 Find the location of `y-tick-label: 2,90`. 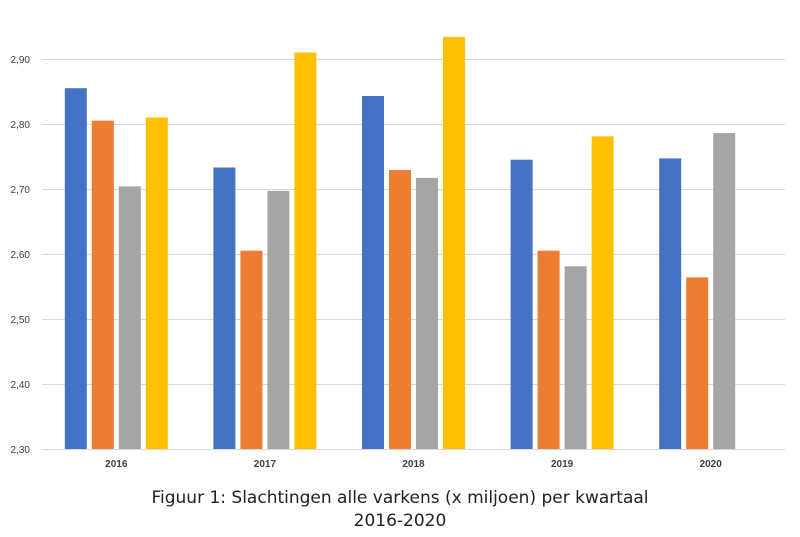

y-tick-label: 2,90 is located at coordinates (21, 60).